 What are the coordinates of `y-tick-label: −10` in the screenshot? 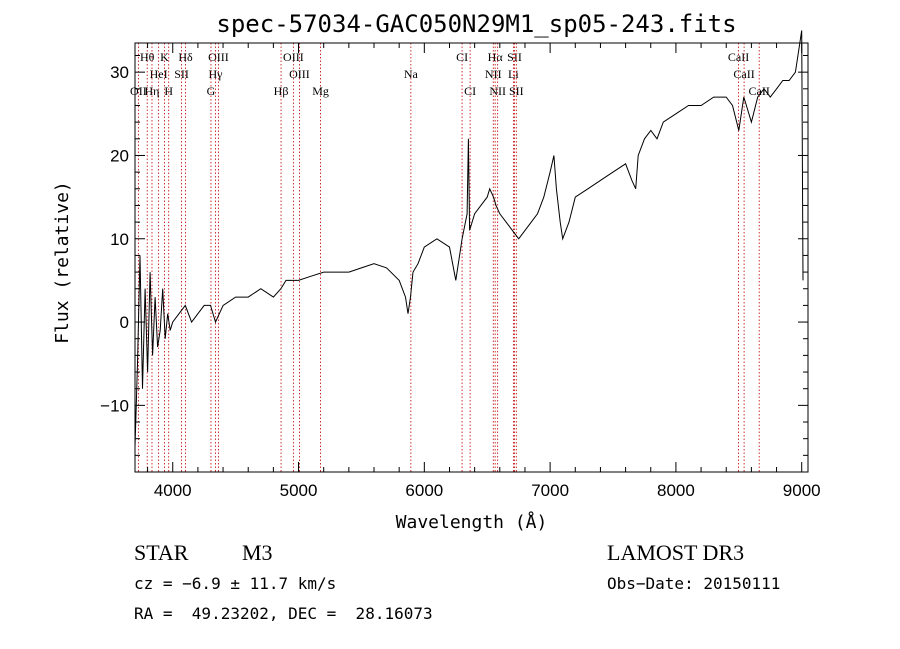 It's located at (114, 405).